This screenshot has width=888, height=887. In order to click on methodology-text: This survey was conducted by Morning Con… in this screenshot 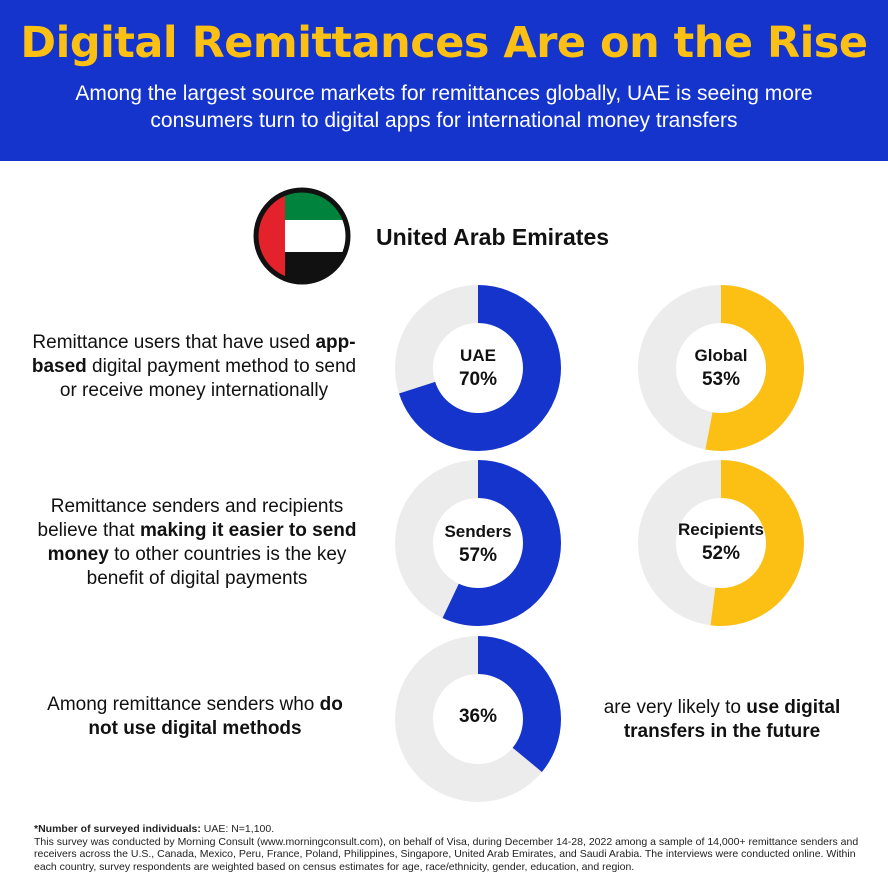, I will do `click(446, 854)`.